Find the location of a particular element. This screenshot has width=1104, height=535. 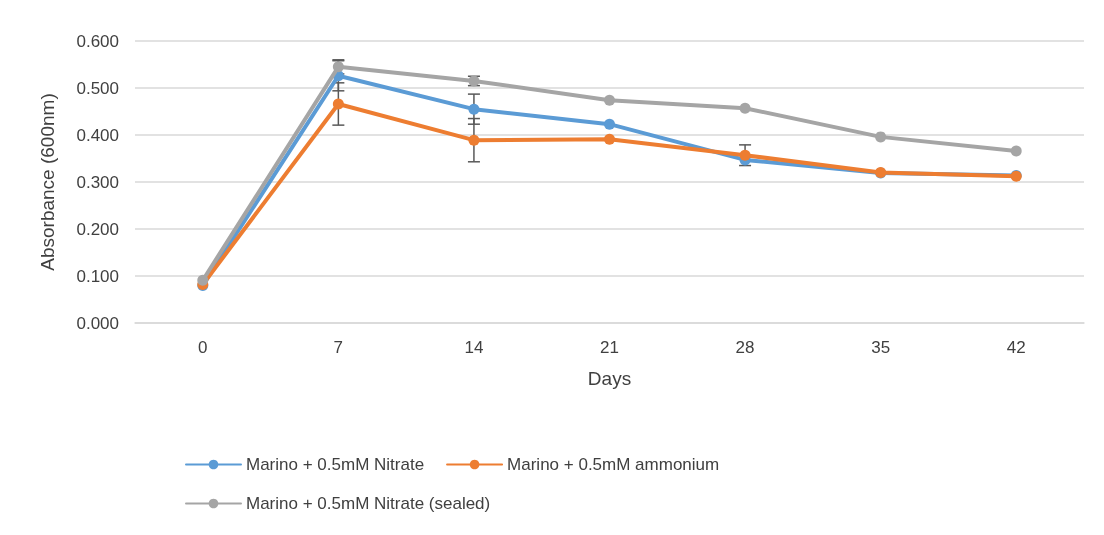

y-tick-label: 0.300 is located at coordinates (97, 182).